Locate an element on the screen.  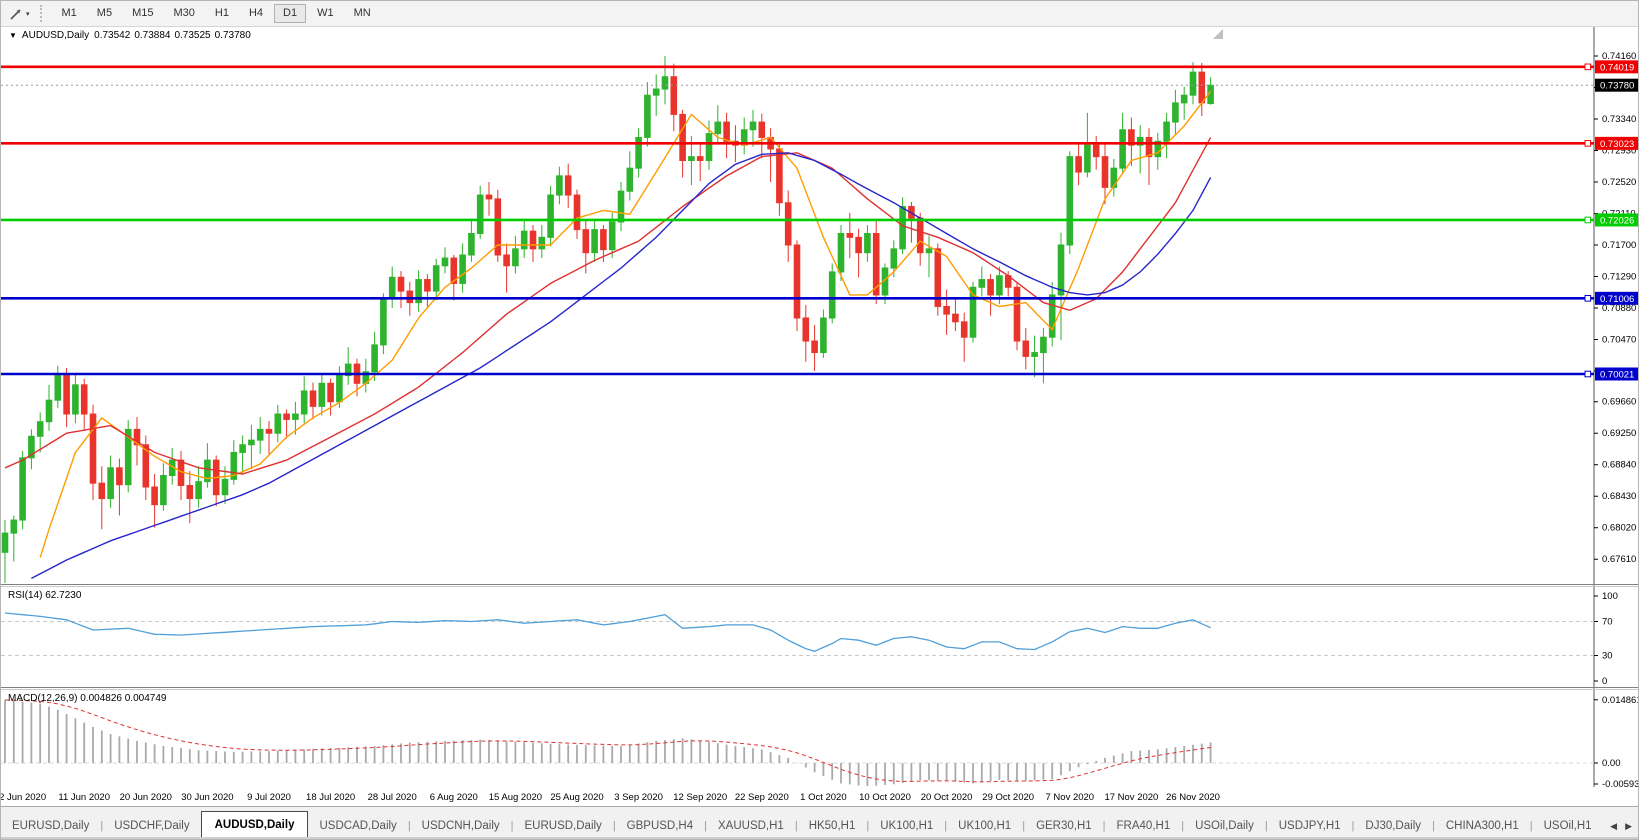
svg-text: 0.68840 is located at coordinates (1619, 465).